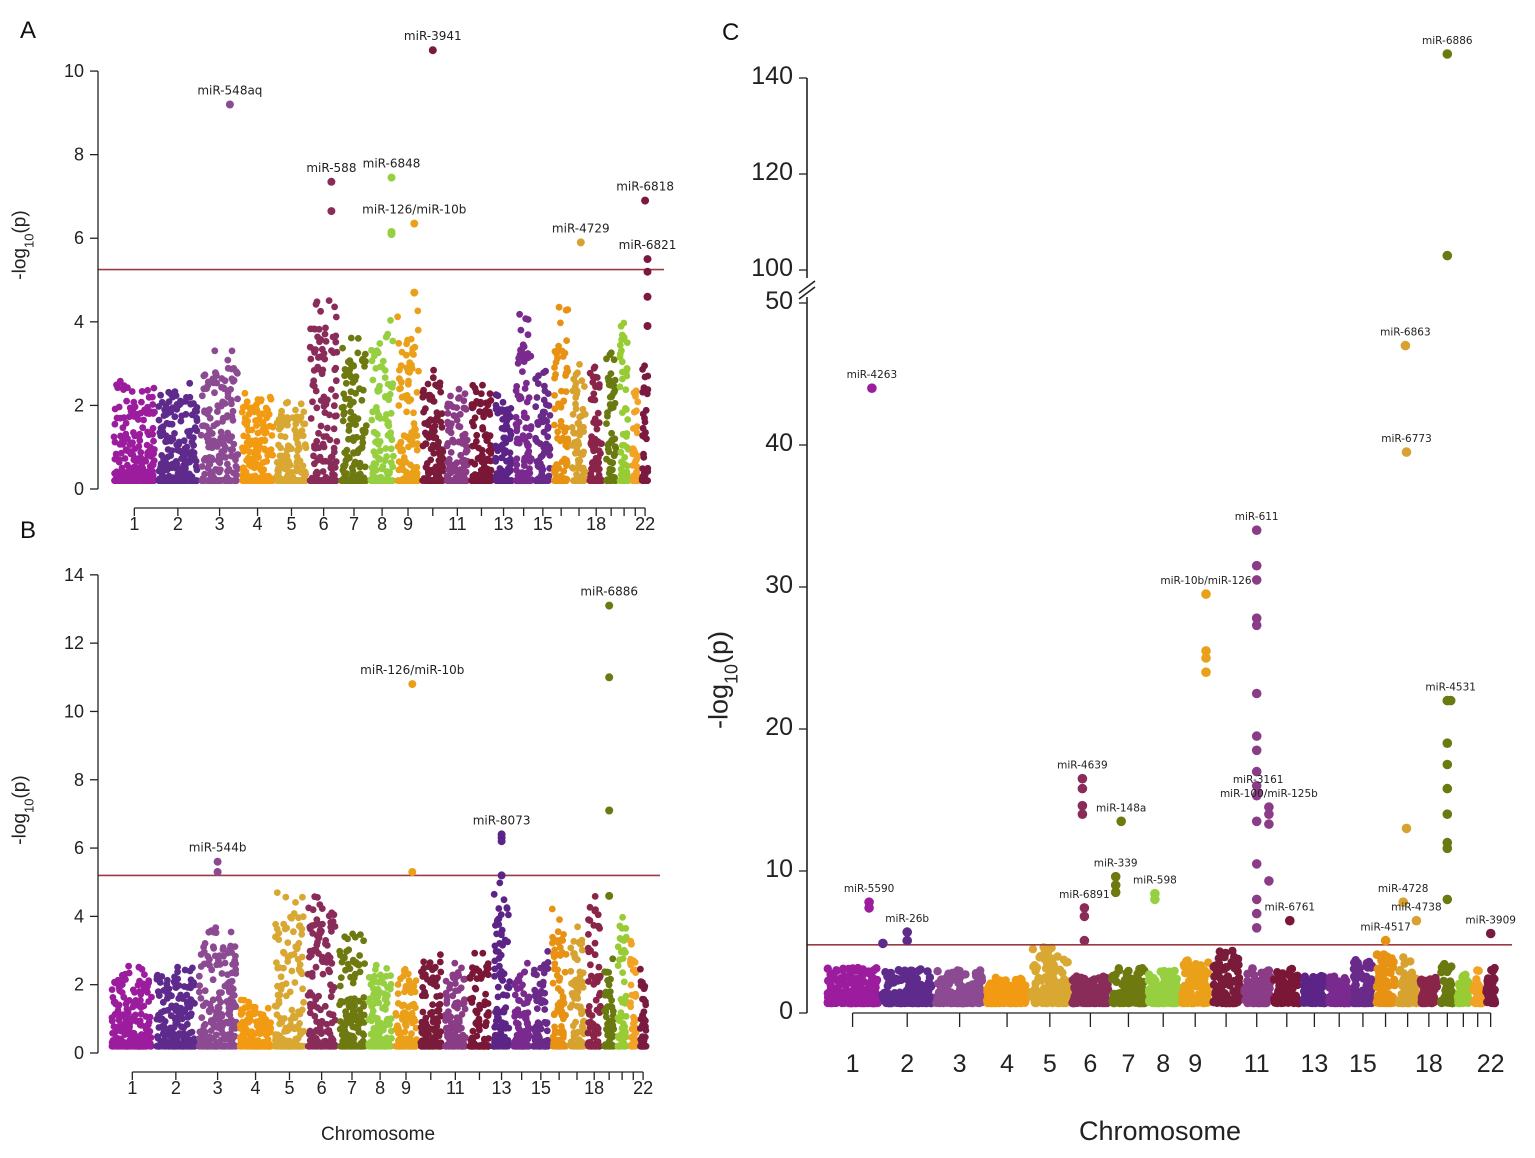  Describe the element at coordinates (545, 371) in the screenshot. I see `background-point-chr15` at that location.